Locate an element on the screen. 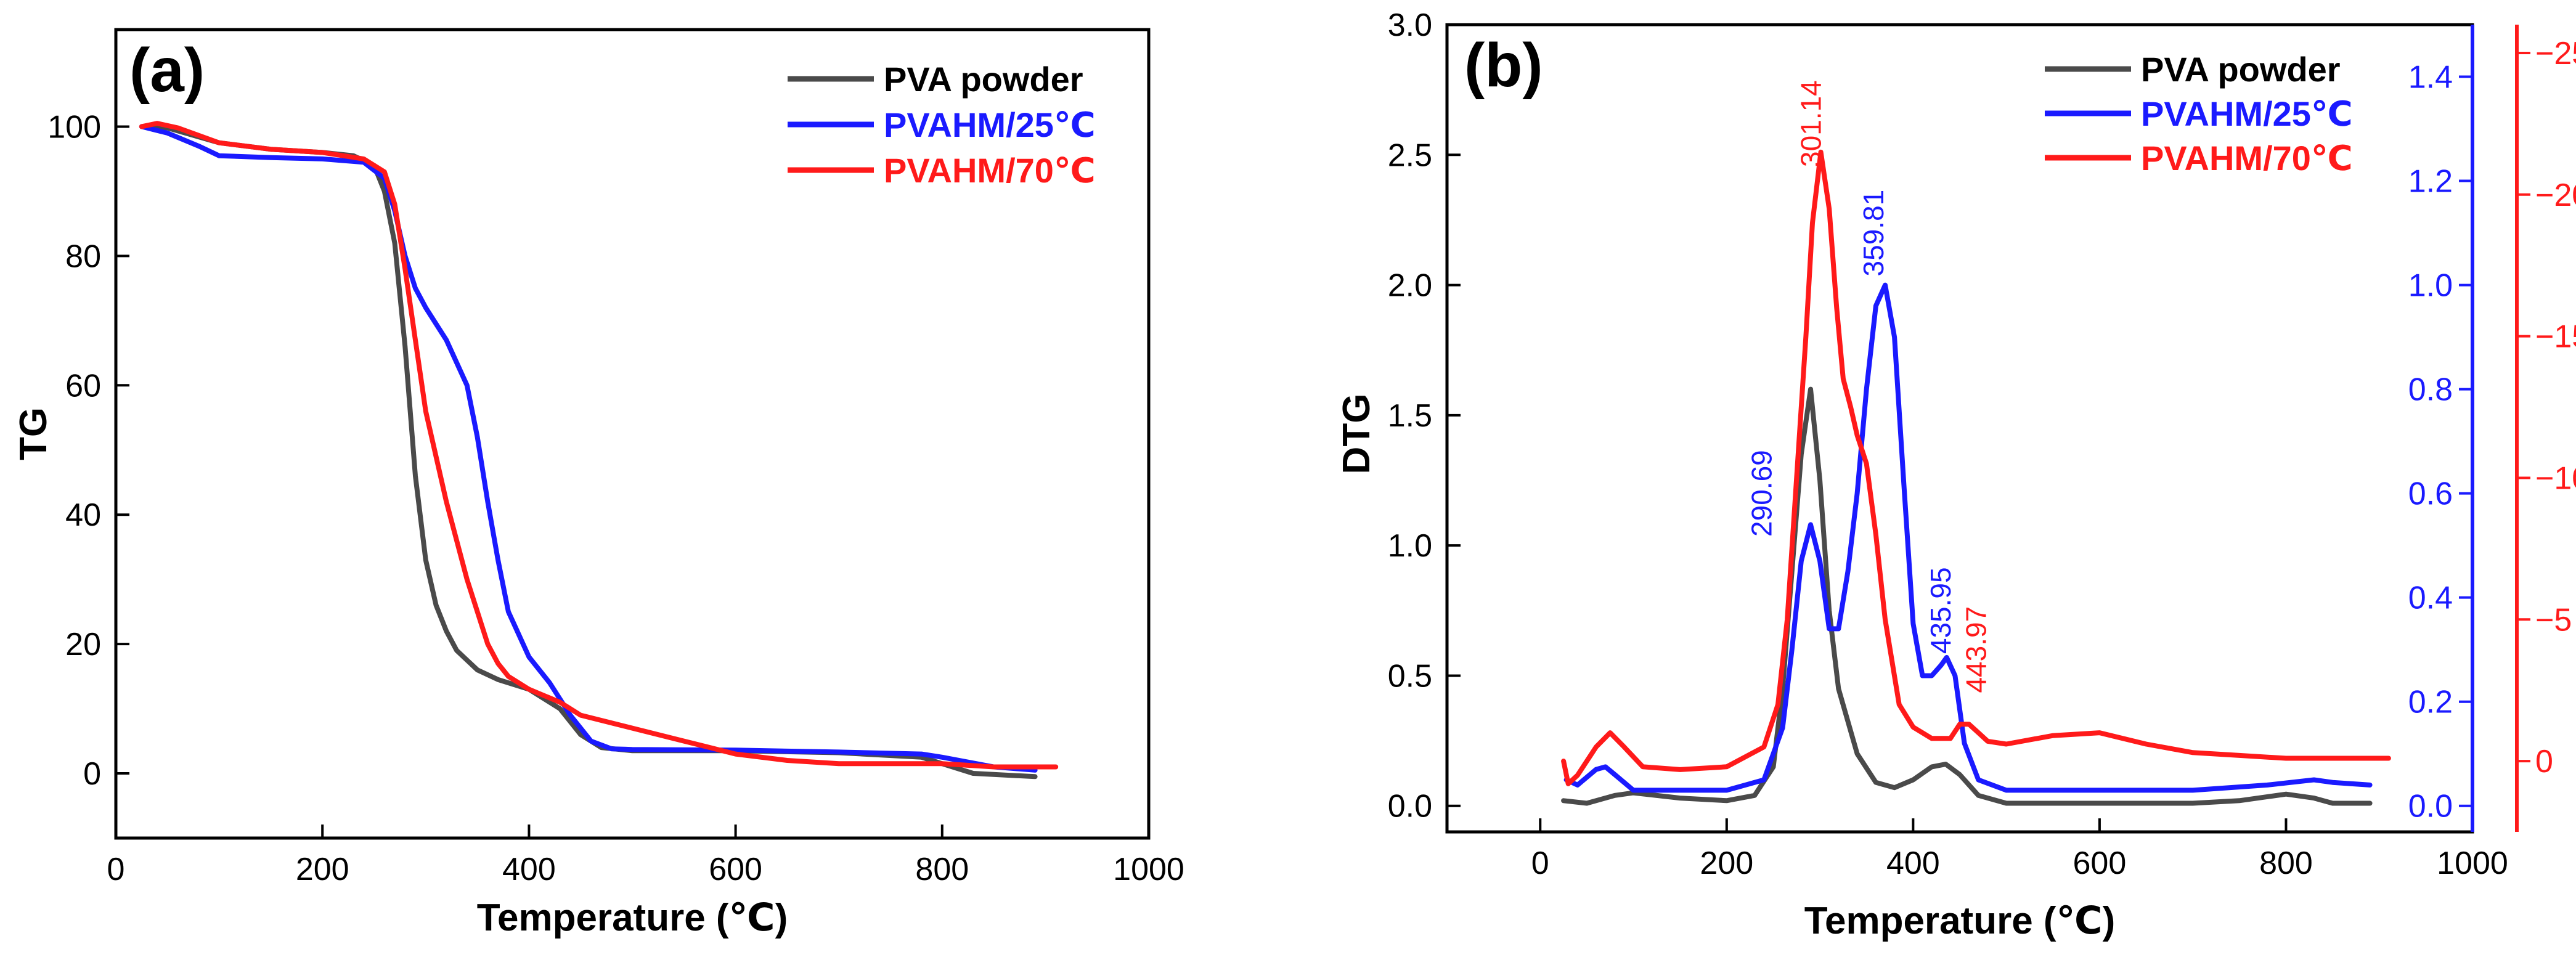 The image size is (2576, 957). panel-a-label: (a) is located at coordinates (167, 70).